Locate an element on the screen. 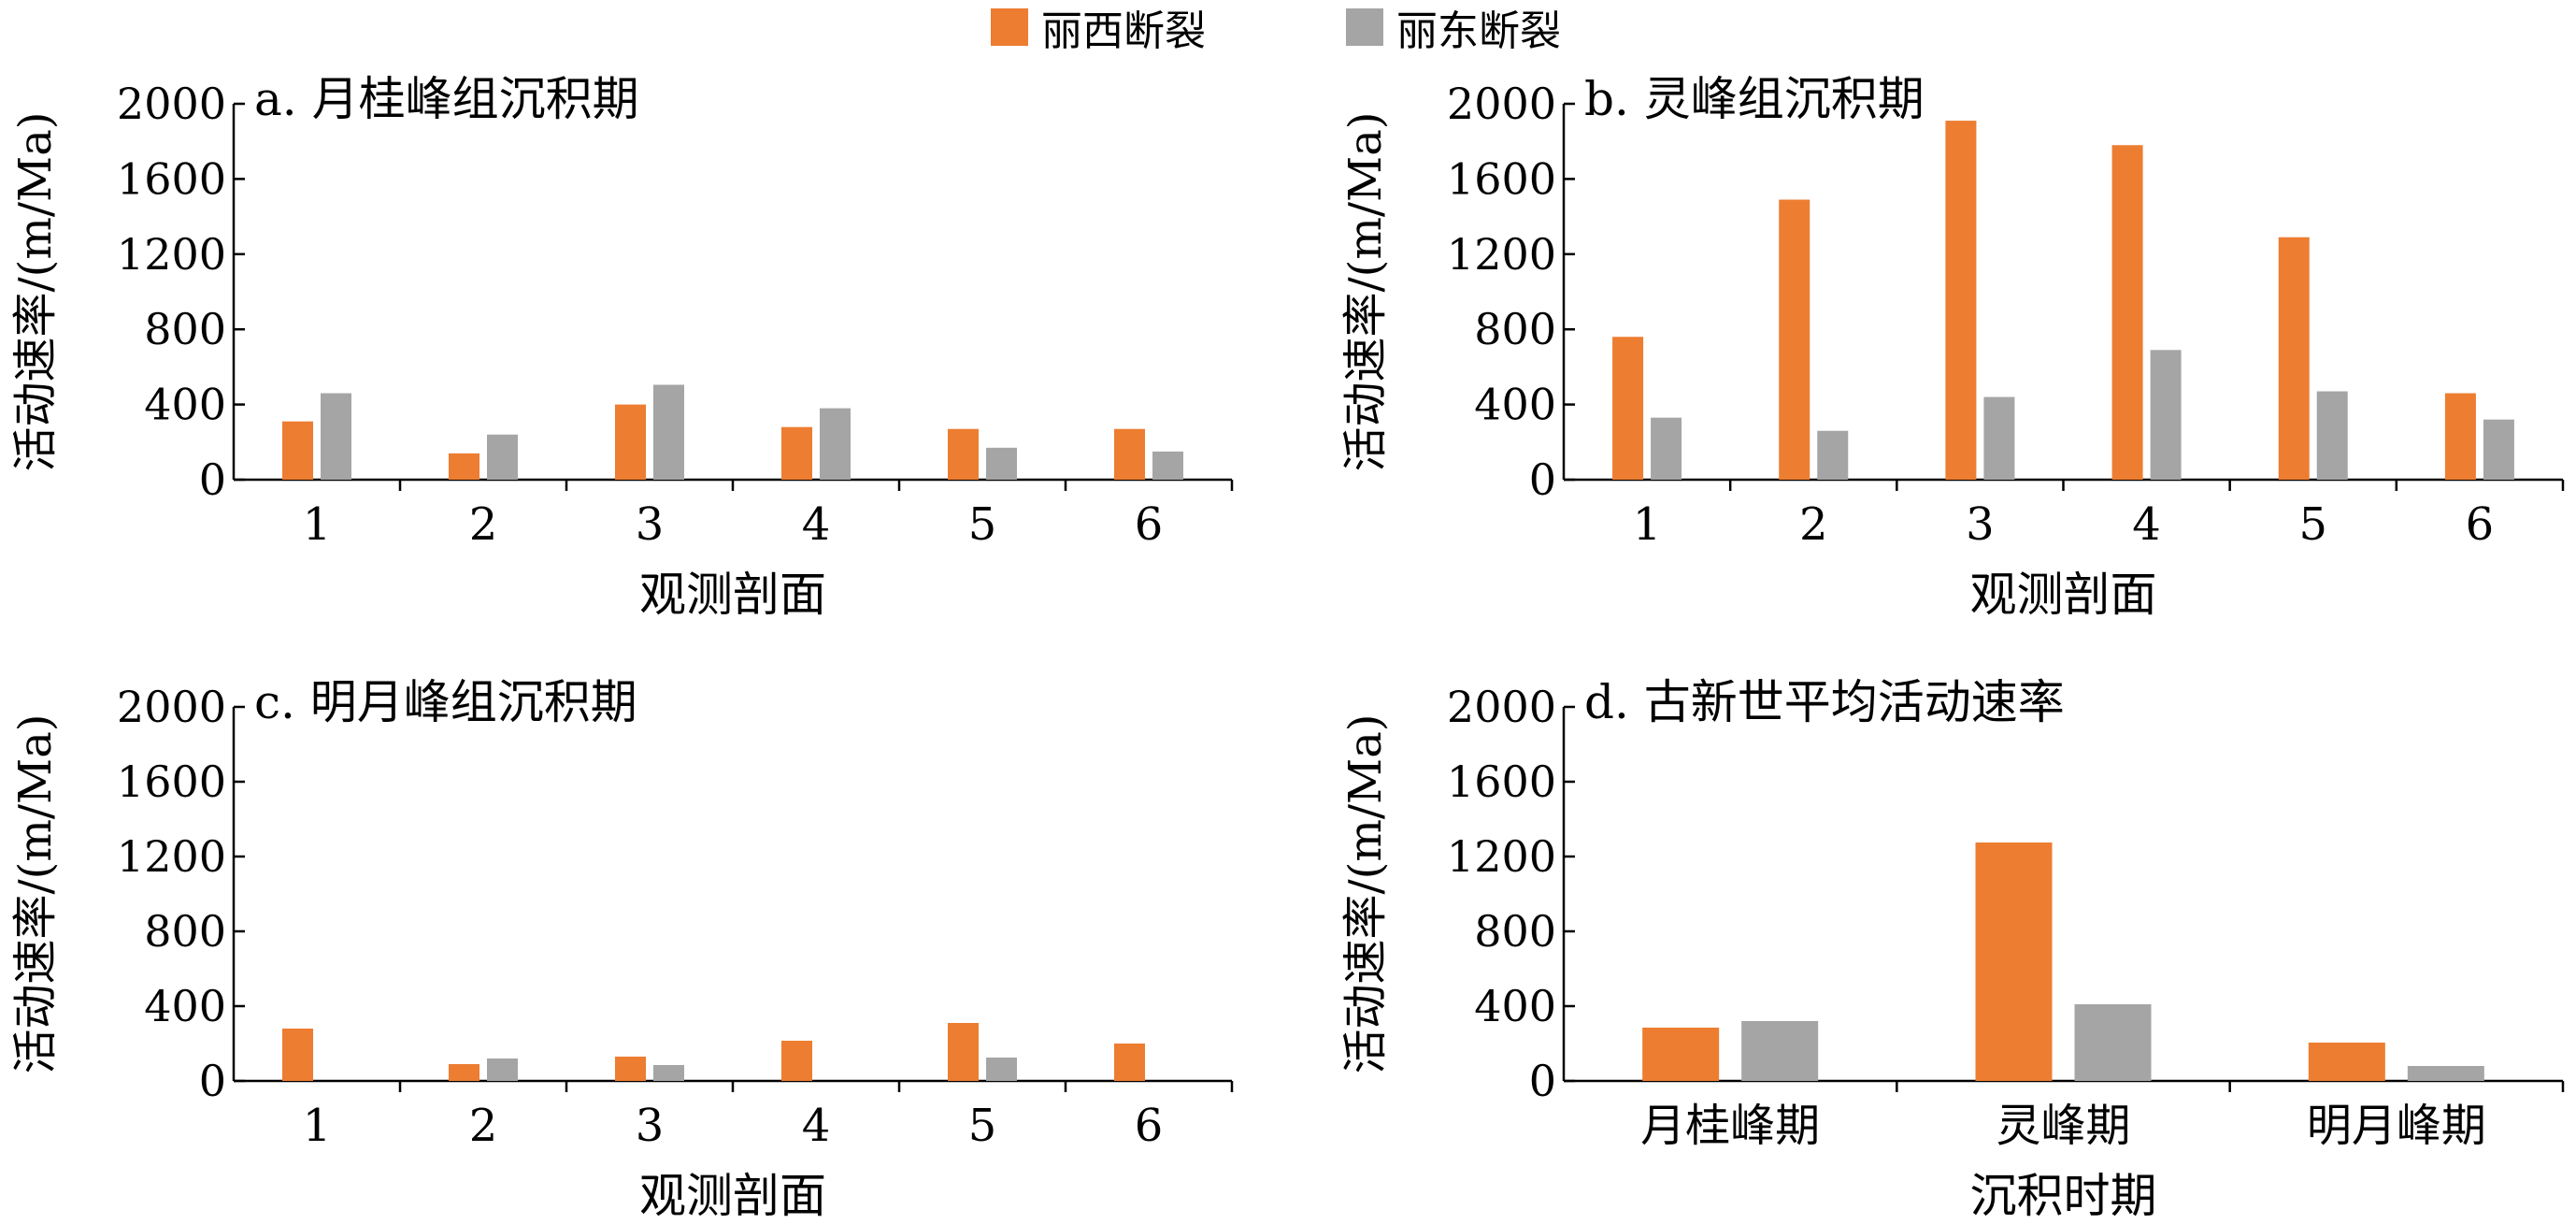 The height and width of the screenshot is (1224, 2576). panel-b-bar-s0-c1 is located at coordinates (1794, 339).